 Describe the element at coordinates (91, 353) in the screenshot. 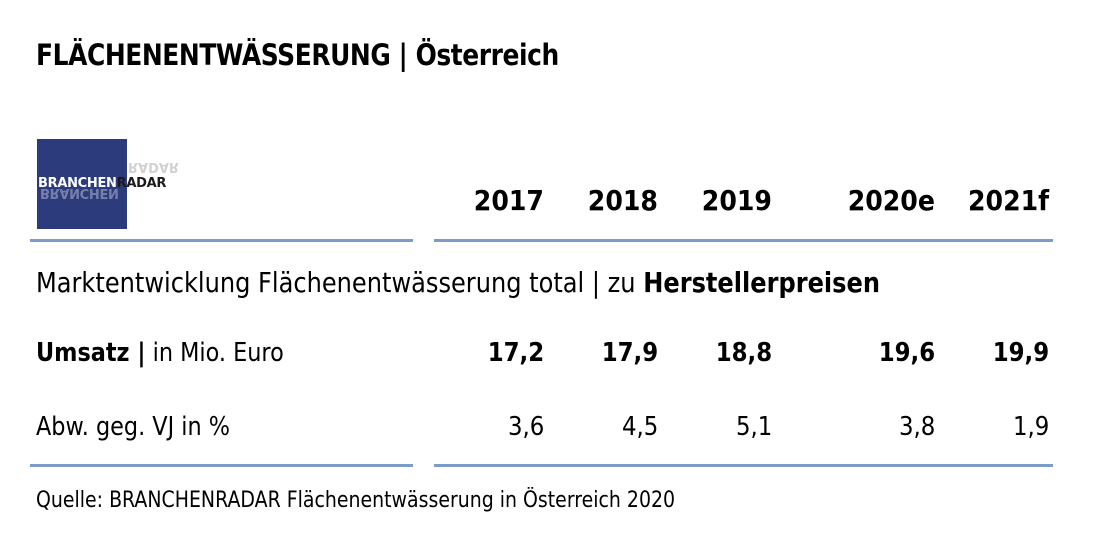

I see `row-label-umsatz-bold: Umsatz |` at that location.